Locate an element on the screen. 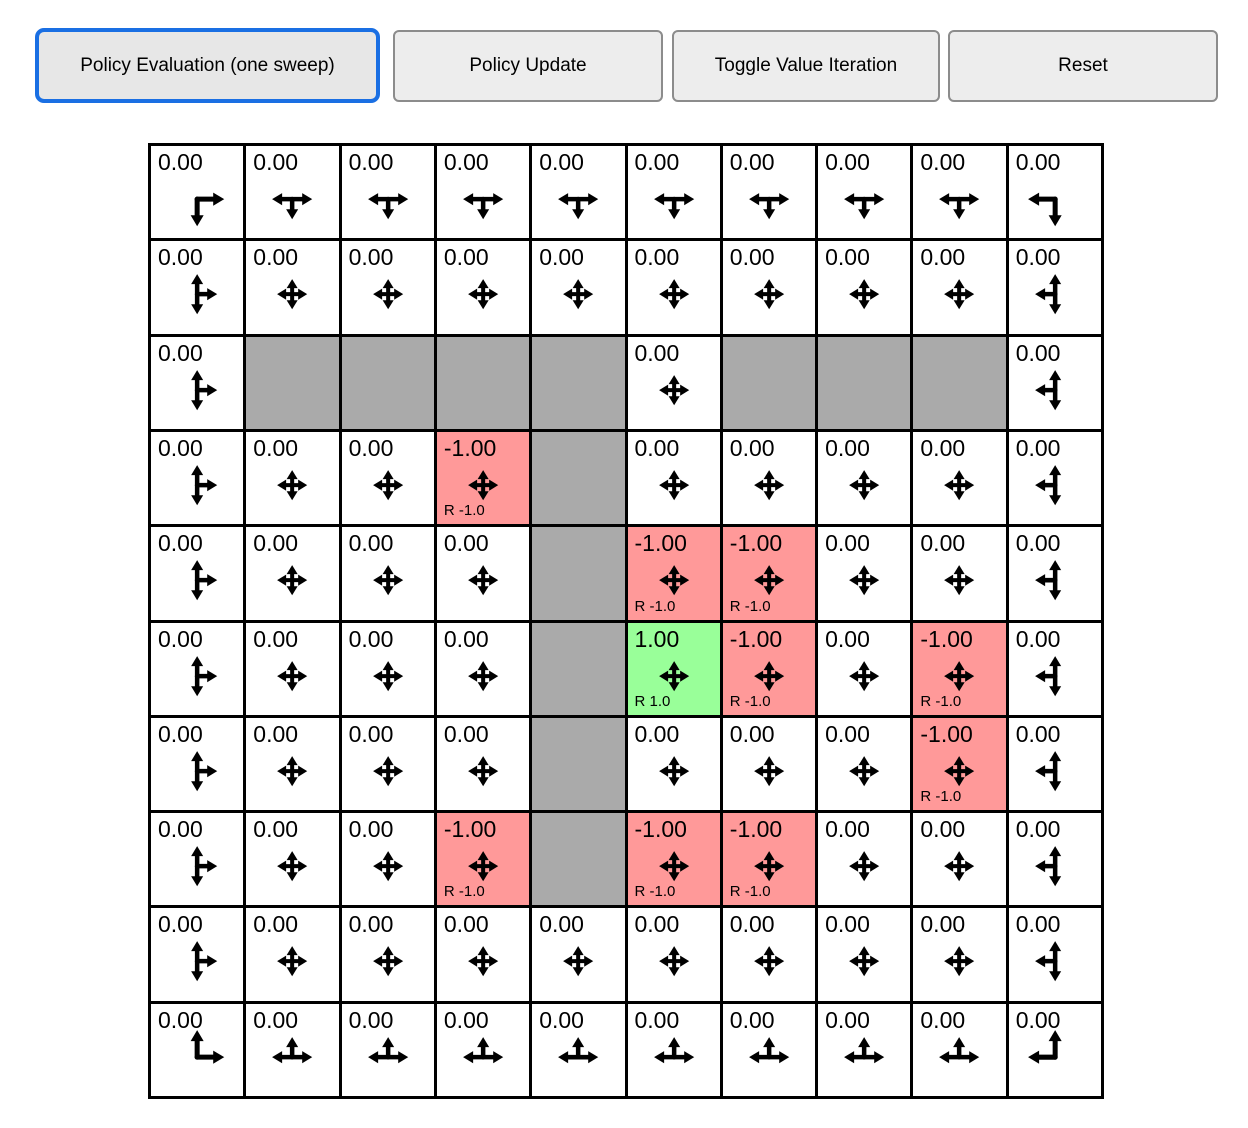 This screenshot has width=1248, height=1128. policy-evaluation-button: Policy Evaluation (one sweep) is located at coordinates (207, 65).